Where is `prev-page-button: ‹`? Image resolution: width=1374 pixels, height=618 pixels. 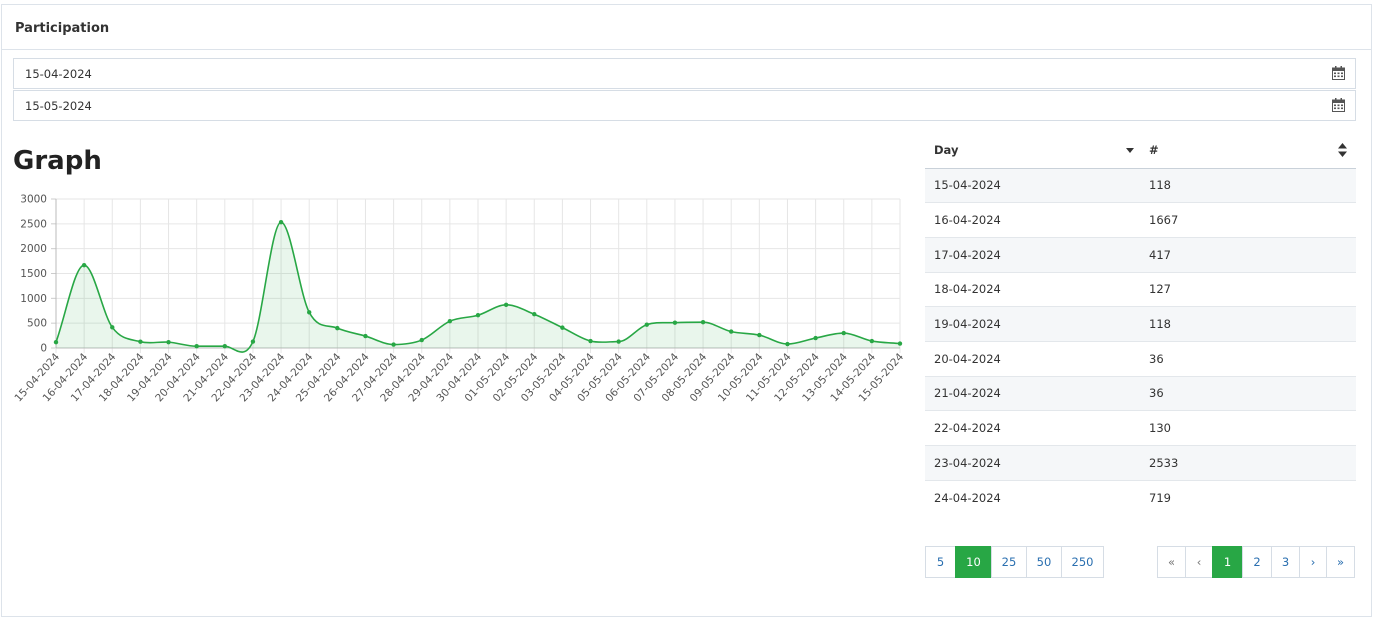 prev-page-button: ‹ is located at coordinates (1199, 562).